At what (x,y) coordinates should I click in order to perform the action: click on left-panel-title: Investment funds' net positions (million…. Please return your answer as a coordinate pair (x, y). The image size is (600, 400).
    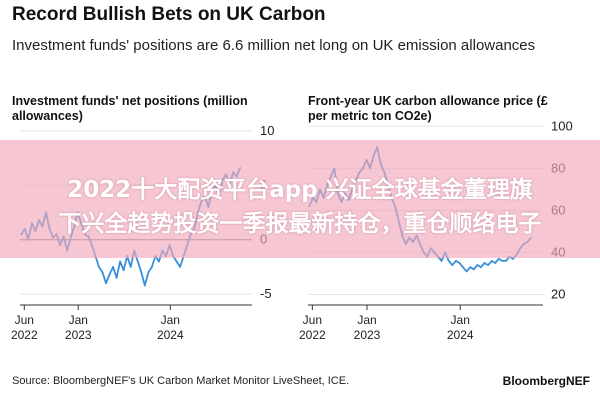
    Looking at the image, I should click on (130, 108).